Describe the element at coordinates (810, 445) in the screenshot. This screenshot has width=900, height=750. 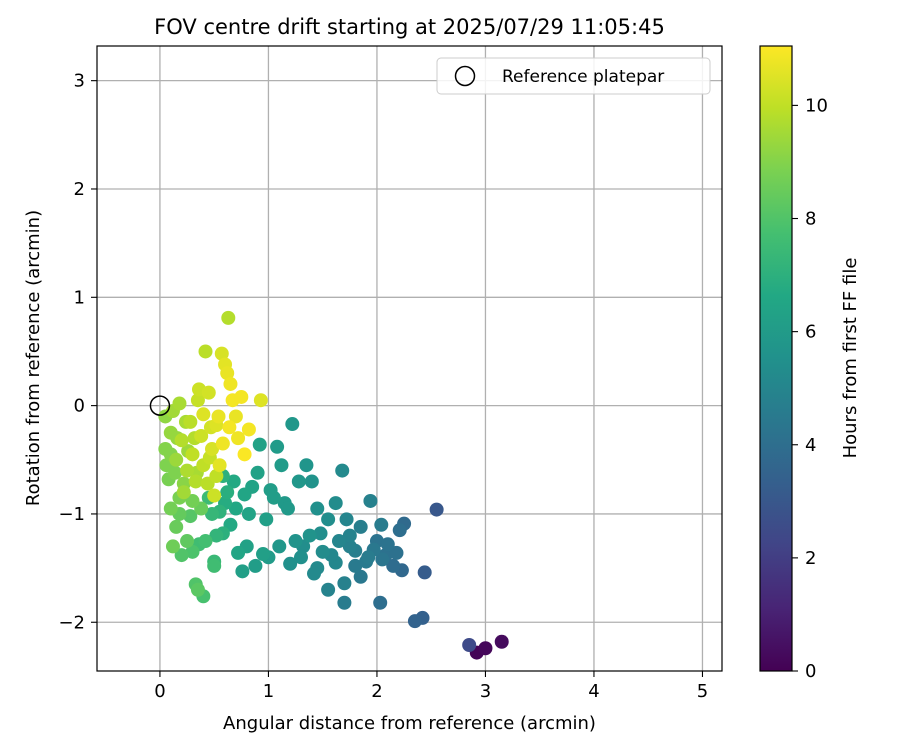
I see `colorbar-tick-label: 4` at that location.